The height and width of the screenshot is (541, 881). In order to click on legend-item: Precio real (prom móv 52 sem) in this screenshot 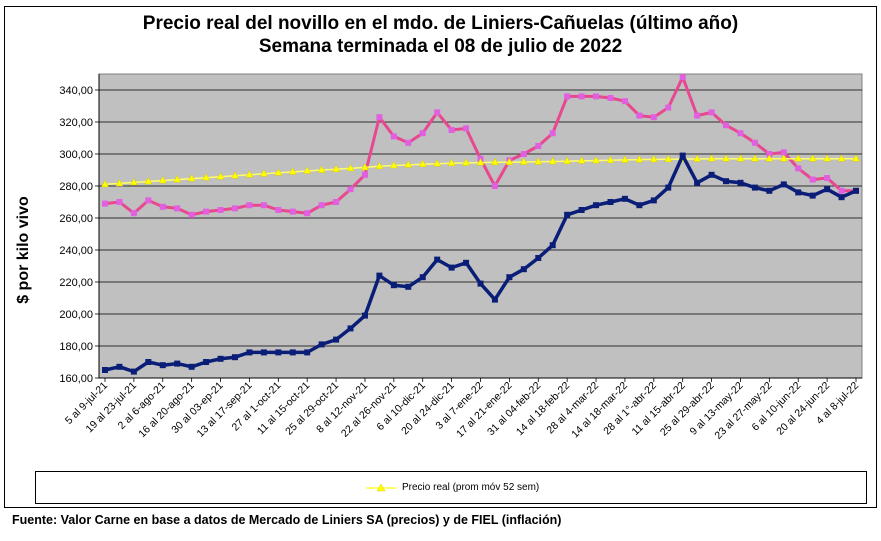, I will do `click(452, 487)`.